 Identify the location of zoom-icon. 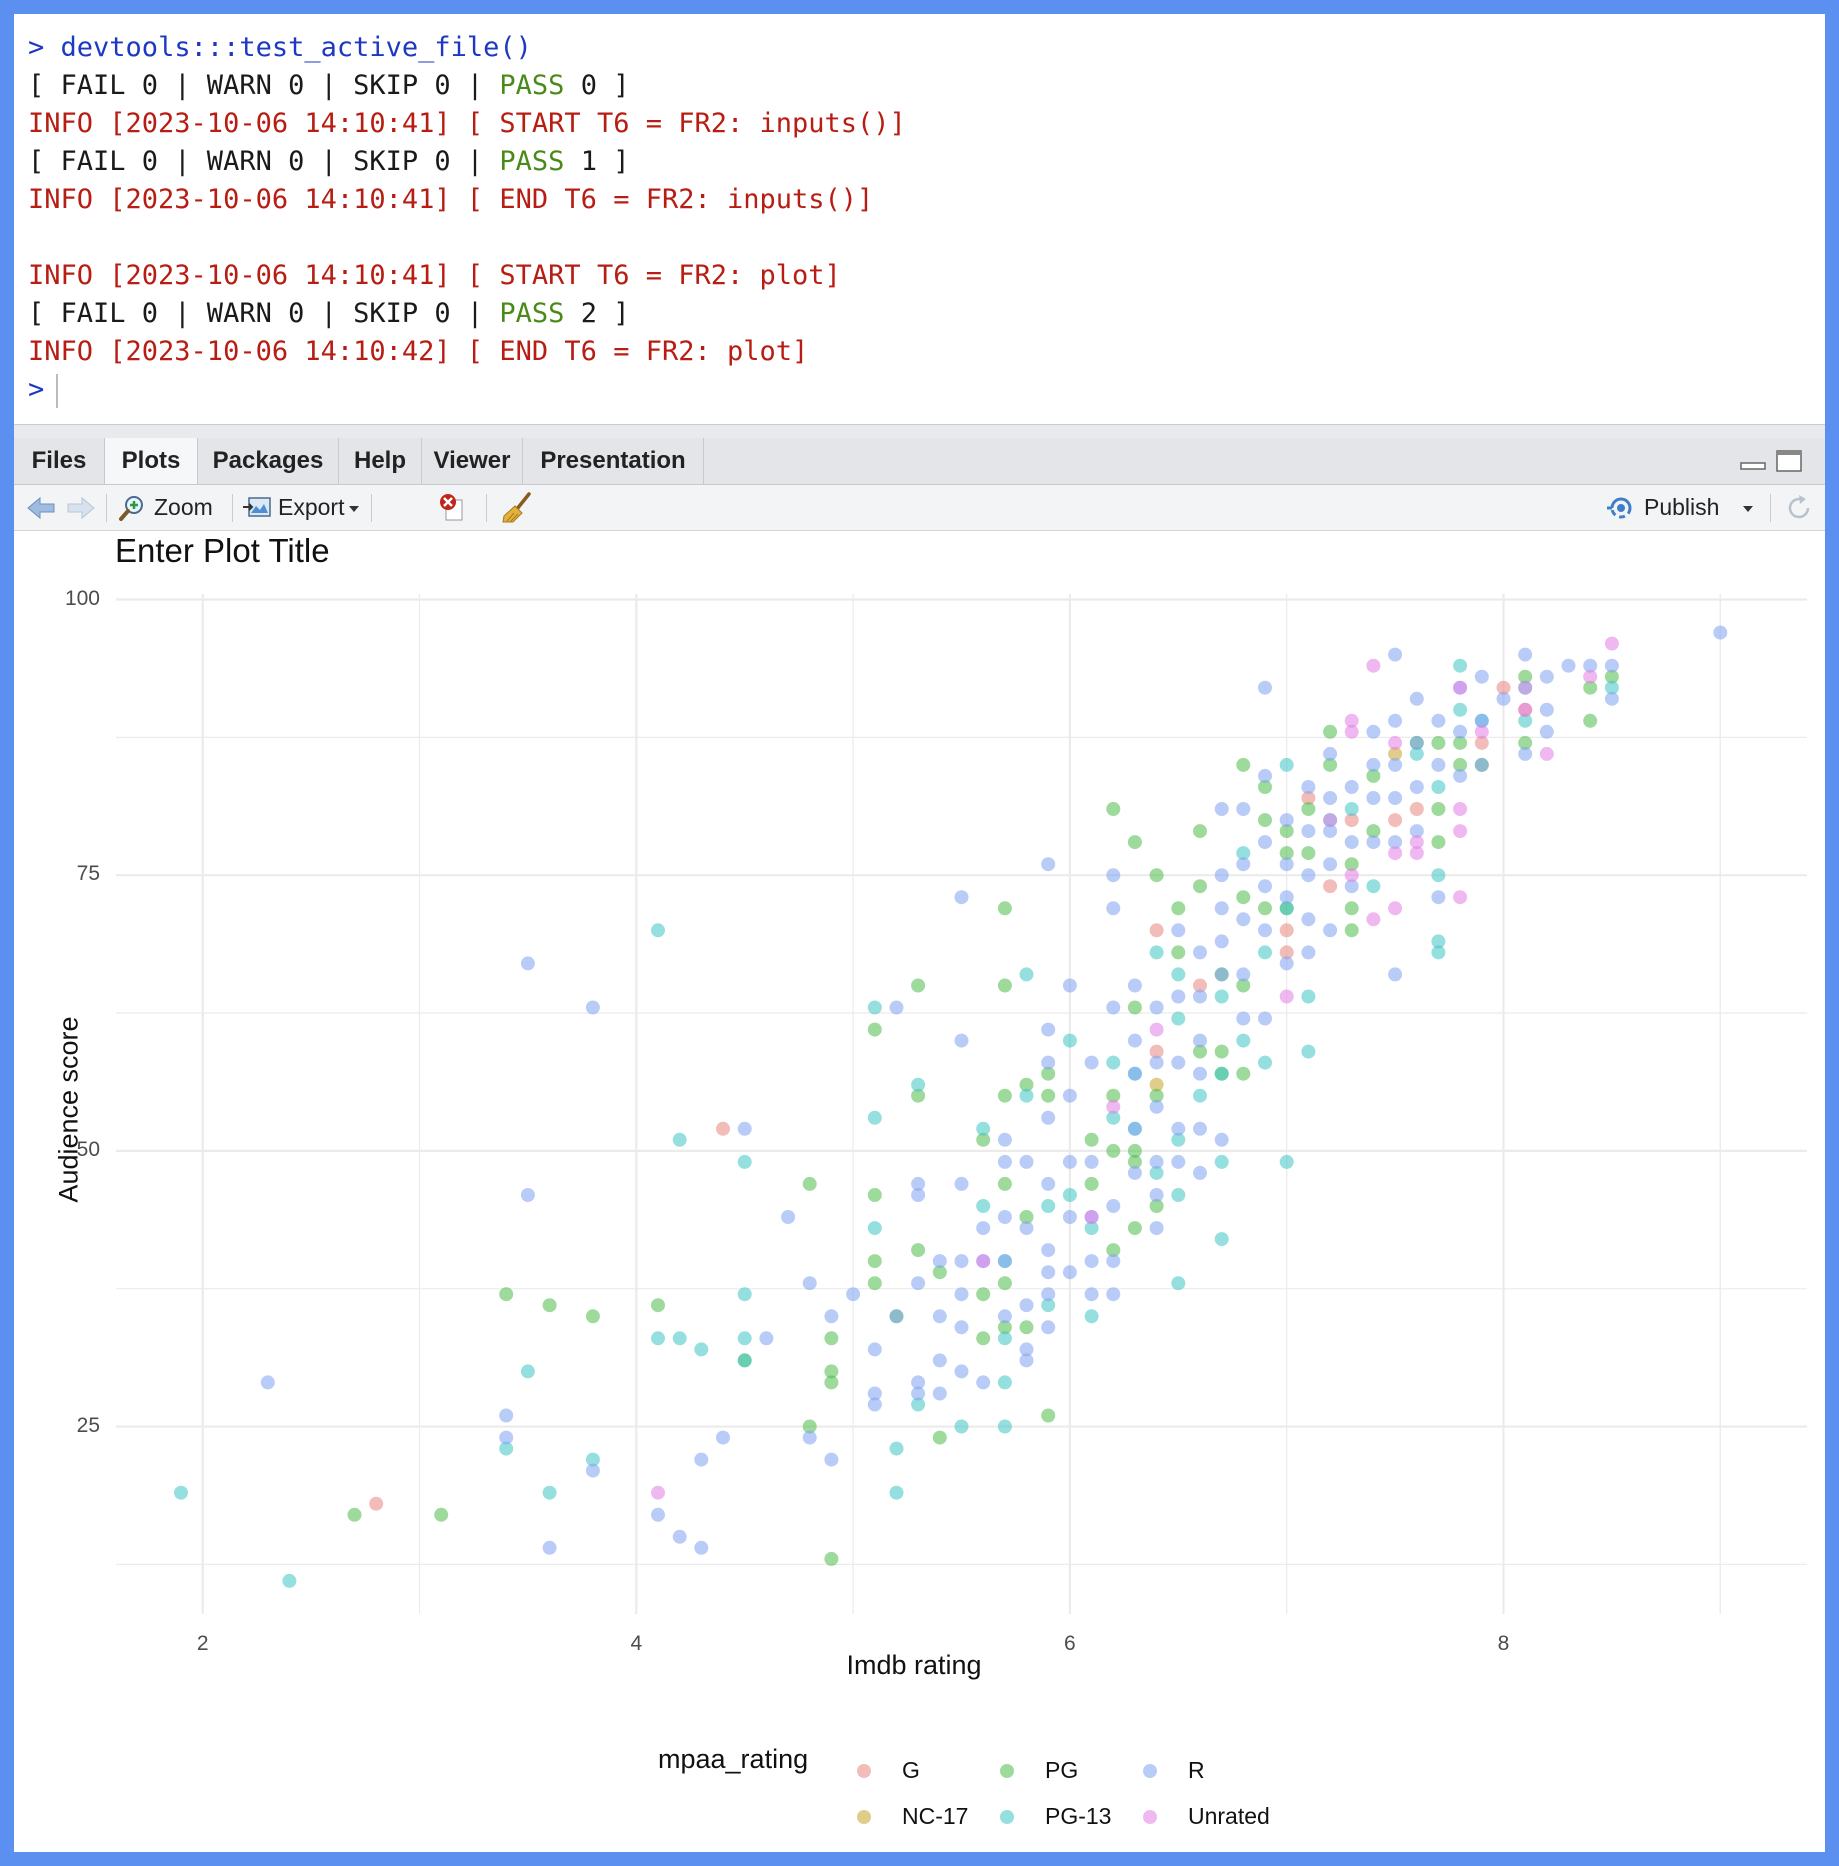
(131, 508).